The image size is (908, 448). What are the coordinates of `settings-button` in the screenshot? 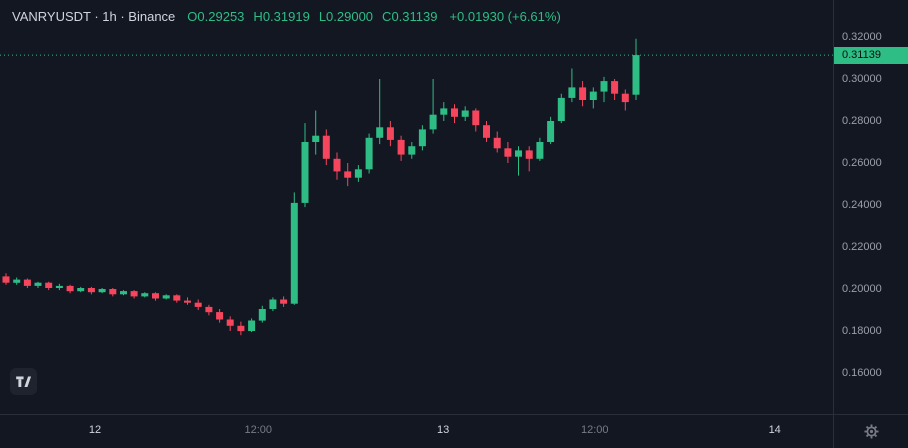 It's located at (871, 431).